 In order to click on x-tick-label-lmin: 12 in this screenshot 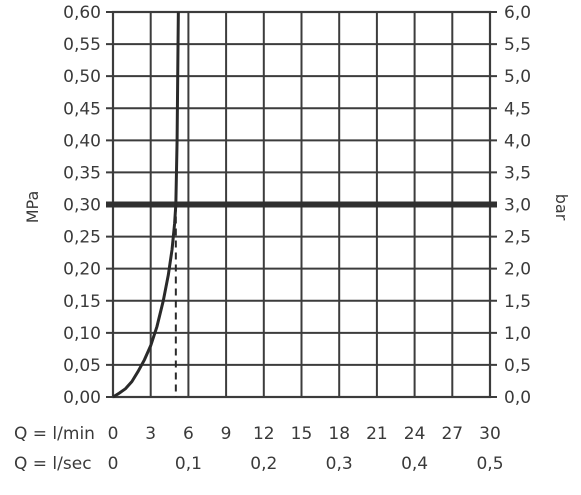, I will do `click(264, 434)`.